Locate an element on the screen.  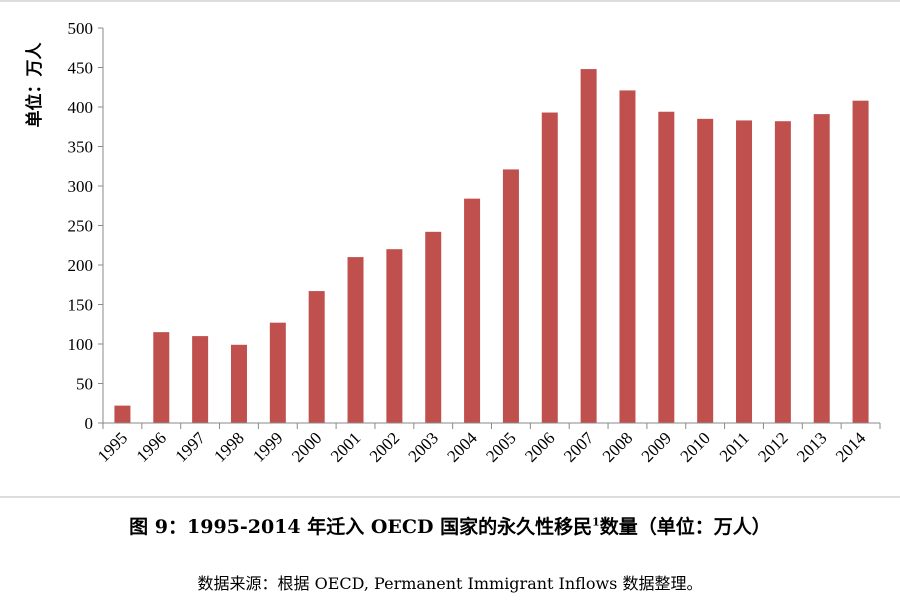
bar-2008 is located at coordinates (627, 256).